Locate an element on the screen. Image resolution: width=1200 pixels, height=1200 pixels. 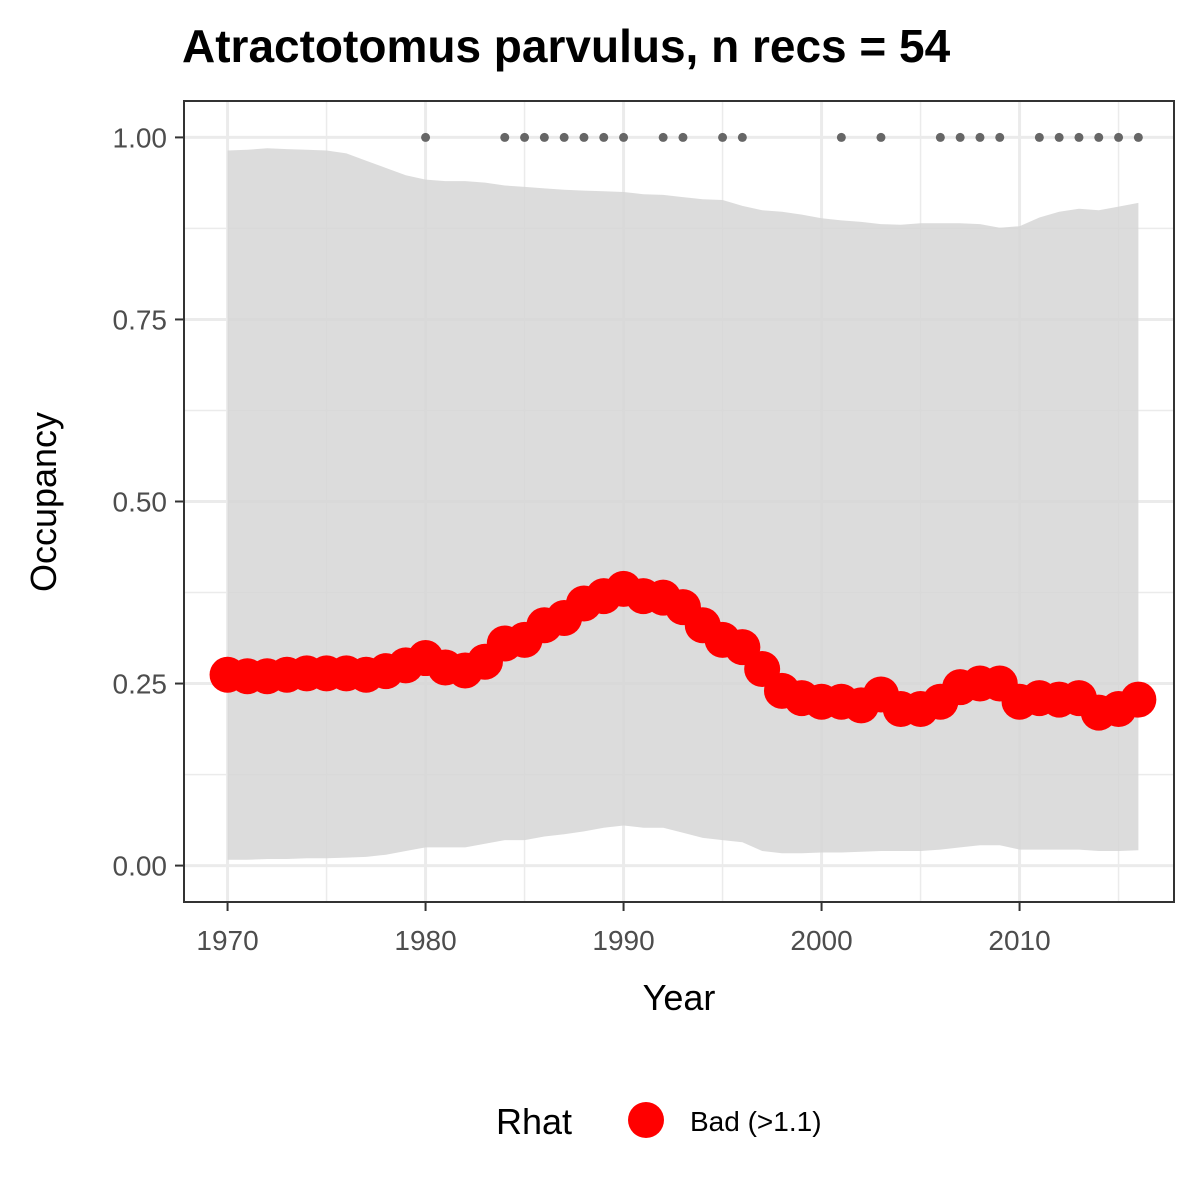
occupancy-point is located at coordinates (1138, 699).